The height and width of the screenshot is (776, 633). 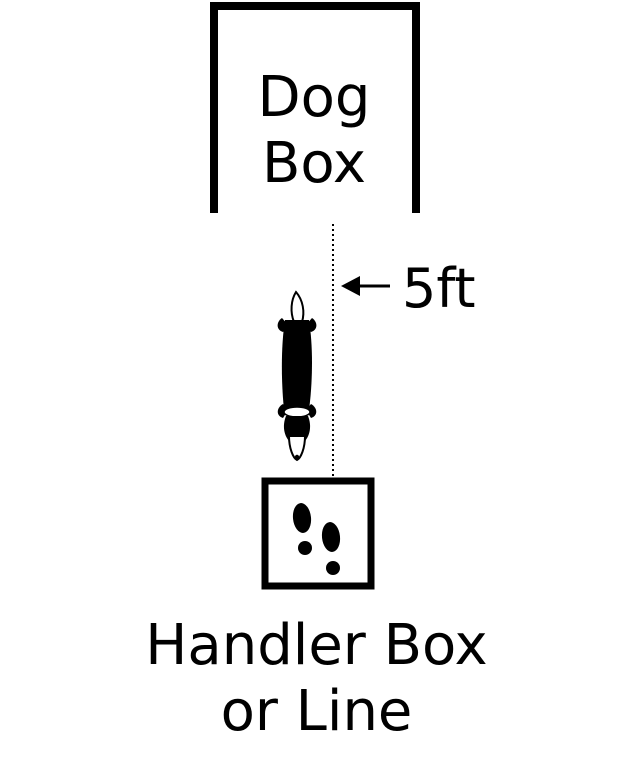 I want to click on distance-label: 5ft, so click(x=439, y=289).